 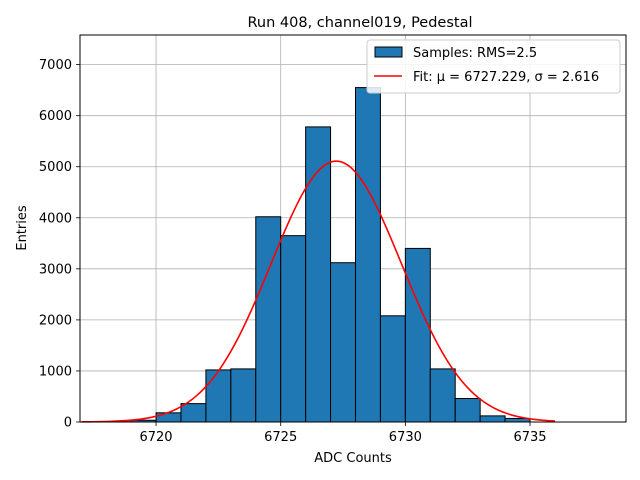 What do you see at coordinates (55, 371) in the screenshot?
I see `y-tick-label: 1000` at bounding box center [55, 371].